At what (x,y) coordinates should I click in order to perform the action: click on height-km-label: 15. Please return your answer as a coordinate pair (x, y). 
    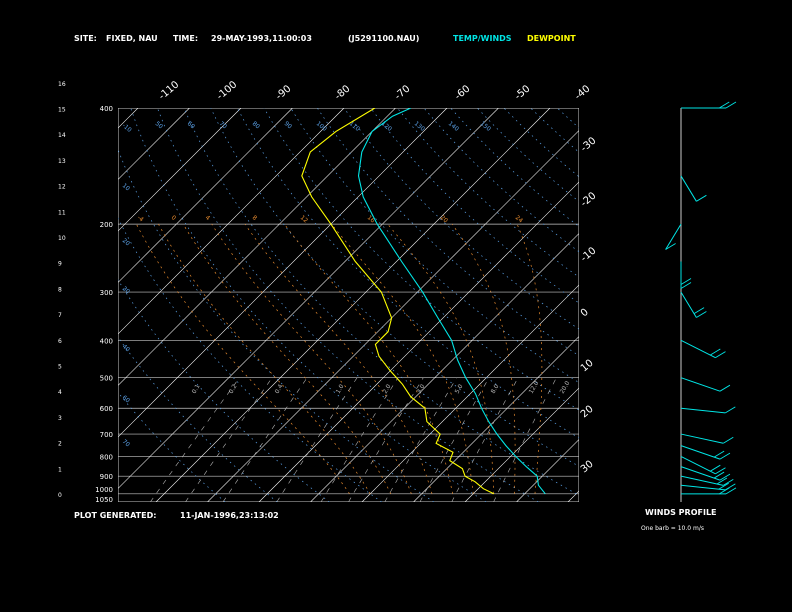
    Looking at the image, I should click on (62, 110).